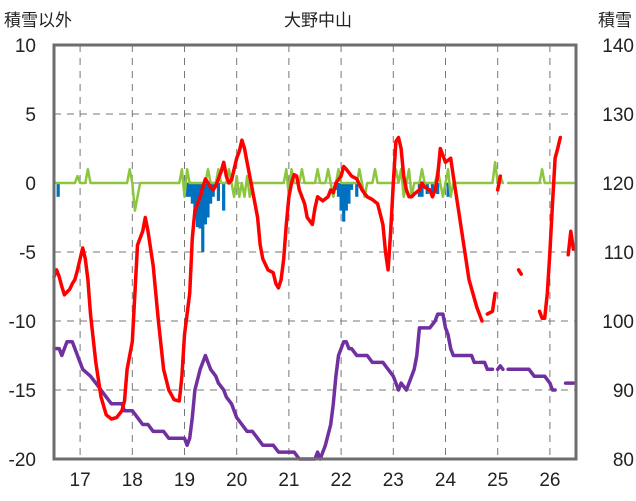  Describe the element at coordinates (618, 115) in the screenshot. I see `right-tick-label: 130` at that location.